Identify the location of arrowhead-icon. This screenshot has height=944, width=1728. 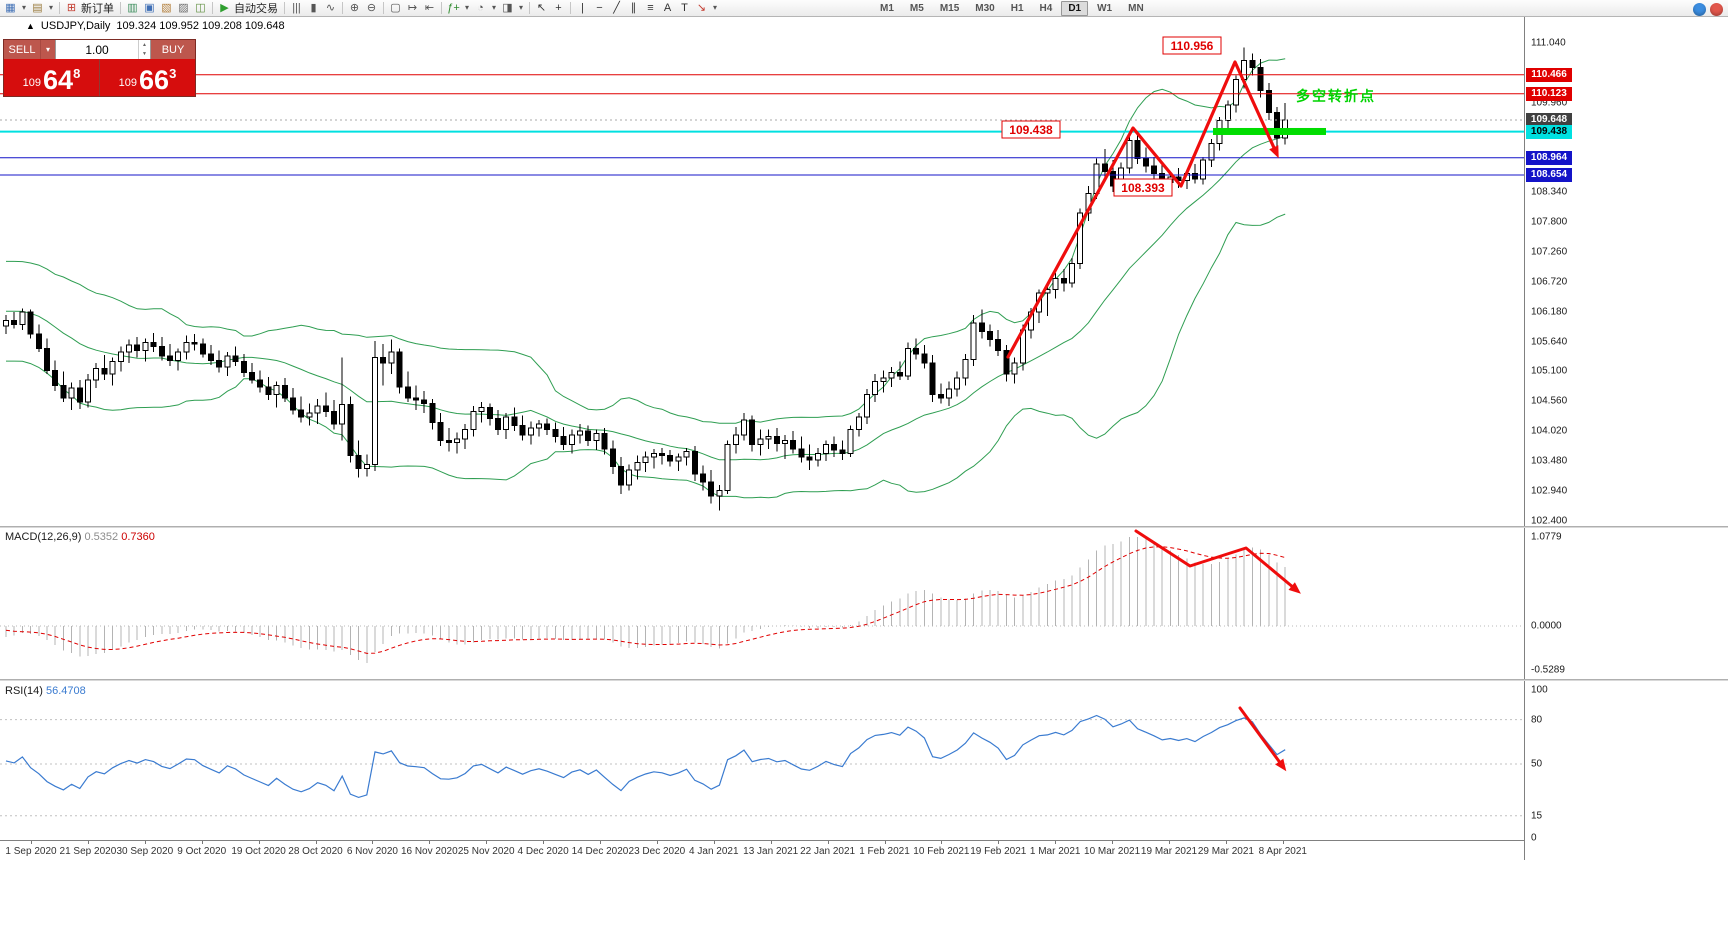
(1274, 152).